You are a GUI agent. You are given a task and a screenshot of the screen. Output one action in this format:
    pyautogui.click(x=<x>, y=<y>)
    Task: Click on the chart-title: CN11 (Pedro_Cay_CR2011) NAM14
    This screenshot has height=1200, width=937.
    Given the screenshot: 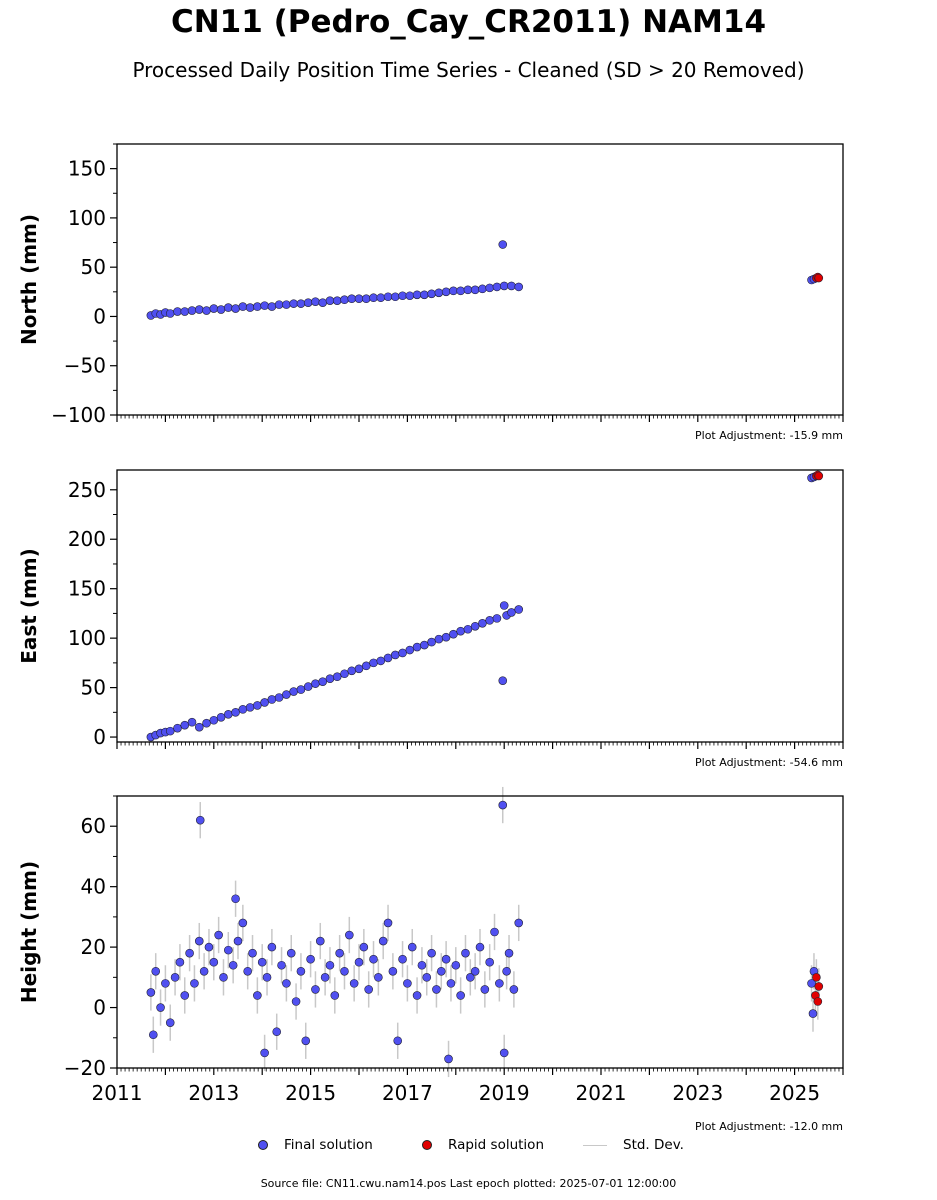 What is the action you would take?
    pyautogui.click(x=468, y=22)
    